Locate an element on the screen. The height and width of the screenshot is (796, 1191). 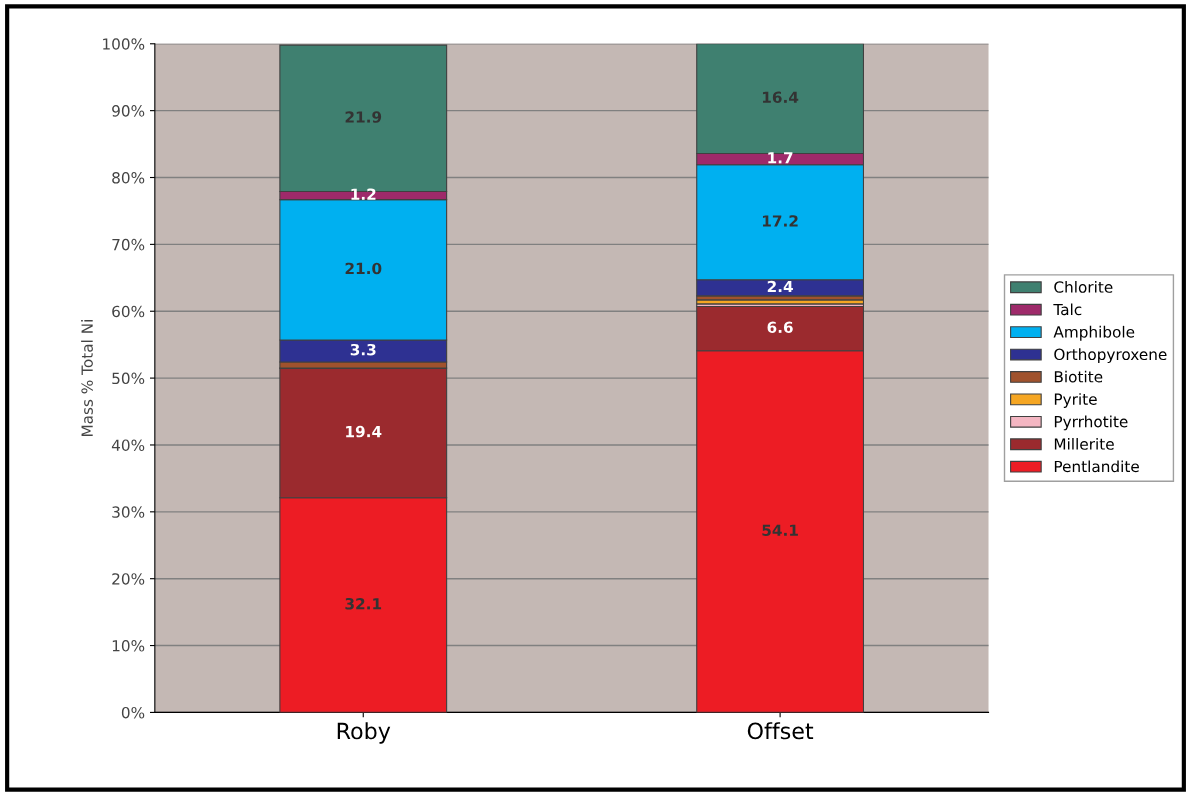
y-tick-label: 80% is located at coordinates (128, 177).